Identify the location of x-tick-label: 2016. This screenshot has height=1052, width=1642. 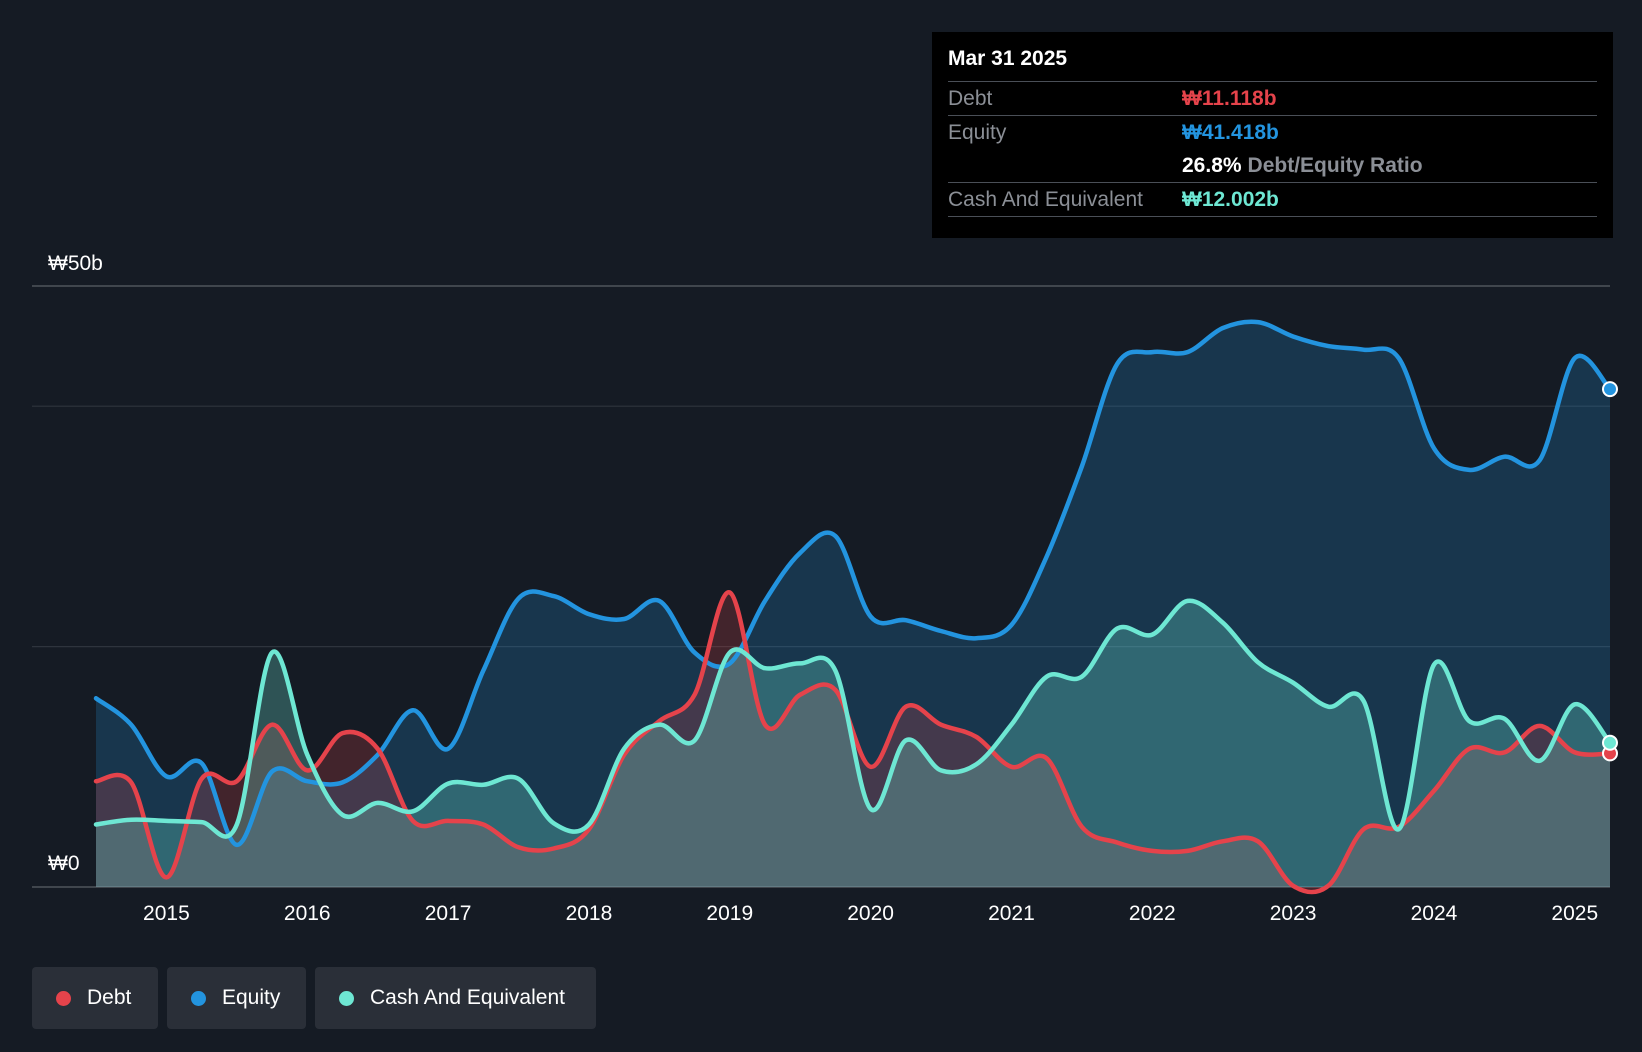
(307, 913).